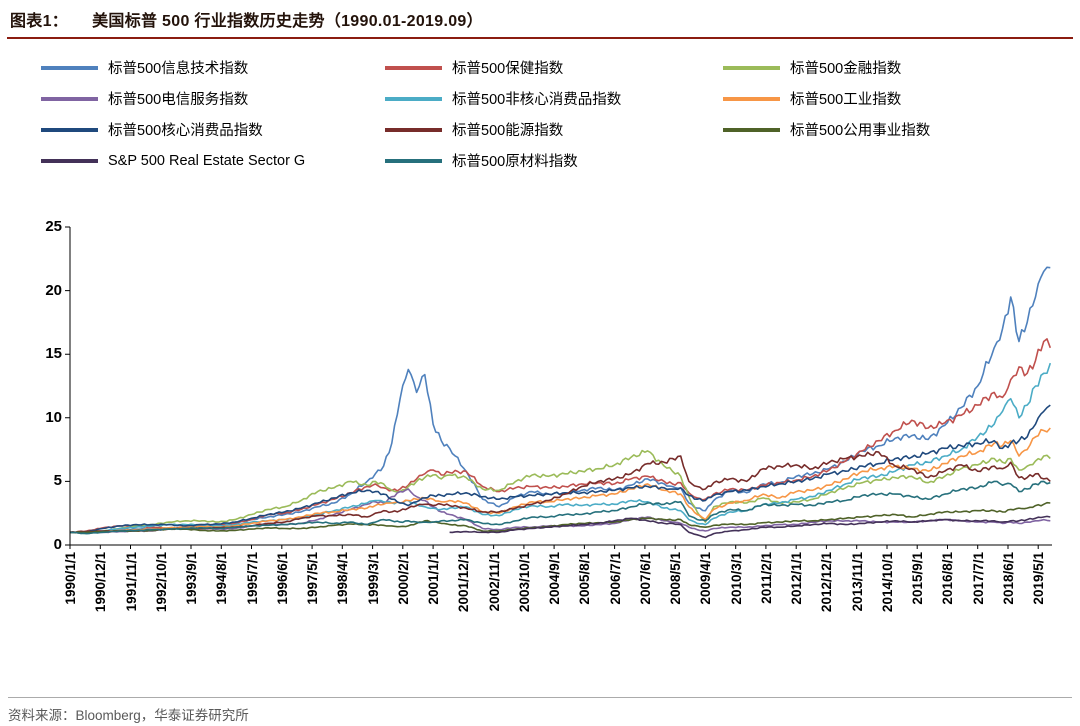 This screenshot has width=1080, height=726. Describe the element at coordinates (57, 544) in the screenshot. I see `y-axis-tick-label: 0` at that location.